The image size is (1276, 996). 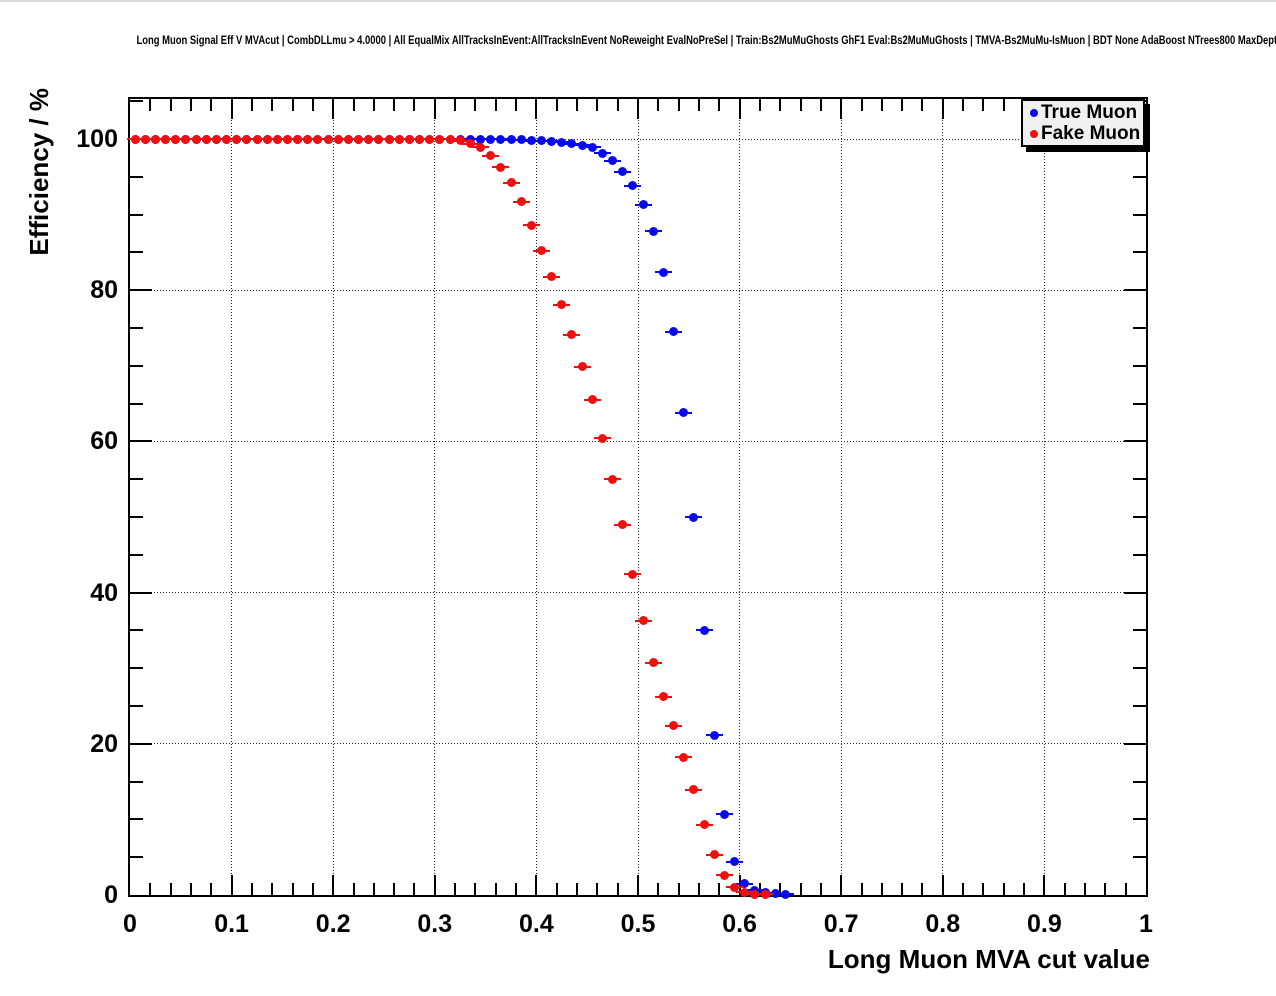 I want to click on y-tick-label: 80, so click(x=104, y=290).